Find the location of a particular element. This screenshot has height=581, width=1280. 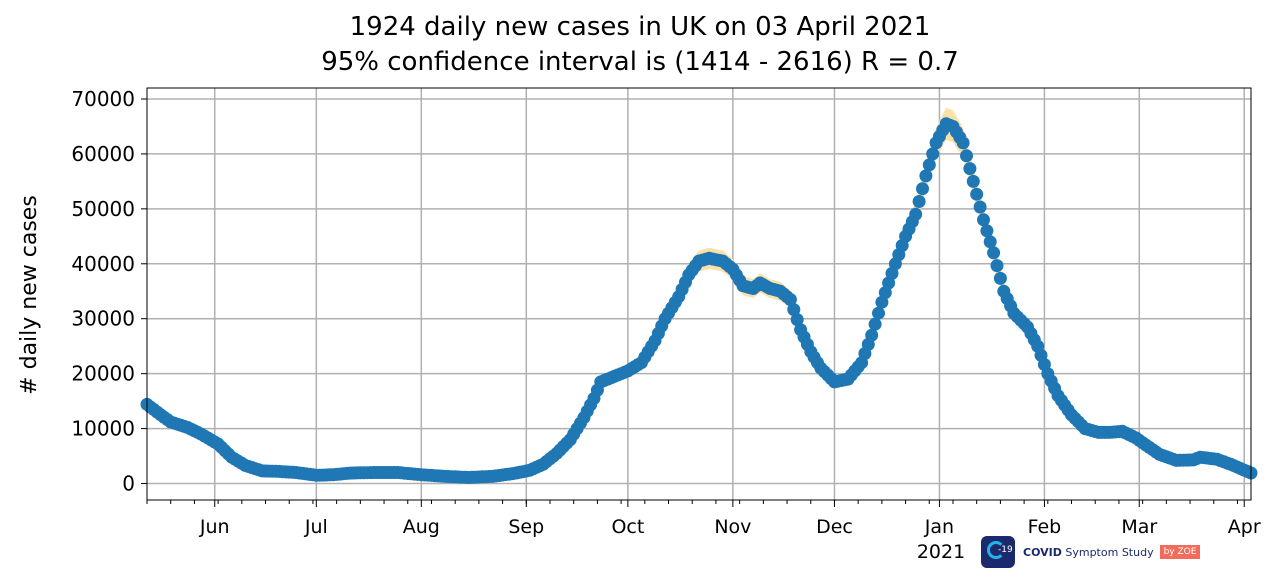

y-axis-label: # daily new cases is located at coordinates (29, 295).